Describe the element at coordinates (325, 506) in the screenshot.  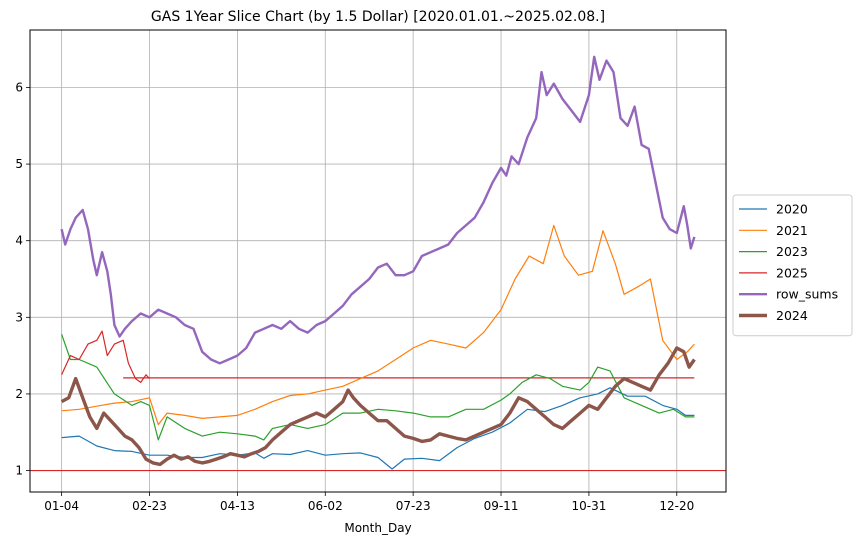
I see `x-tick-label: 06-02` at that location.